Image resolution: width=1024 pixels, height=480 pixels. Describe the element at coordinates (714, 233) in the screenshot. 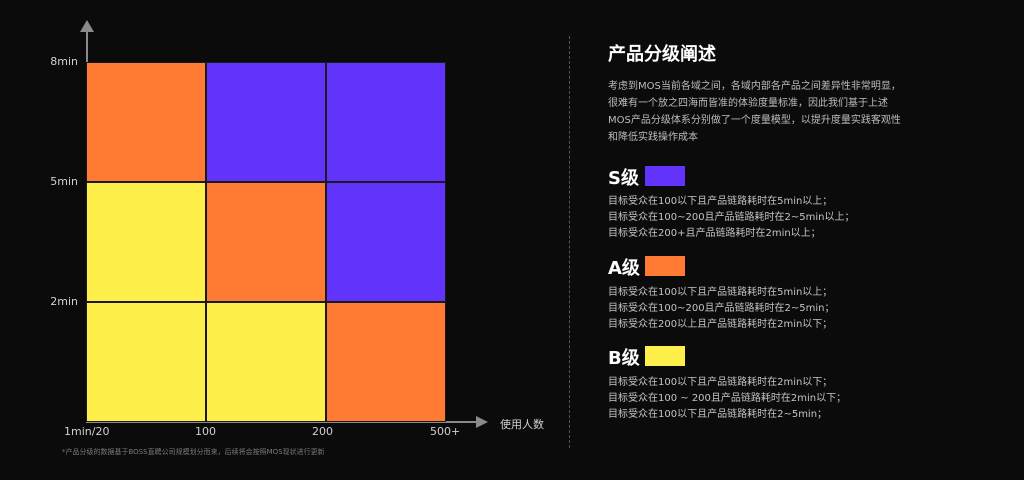

I see `level-s-line: 目标受众在200+且产品链路耗时在2min以上；` at that location.